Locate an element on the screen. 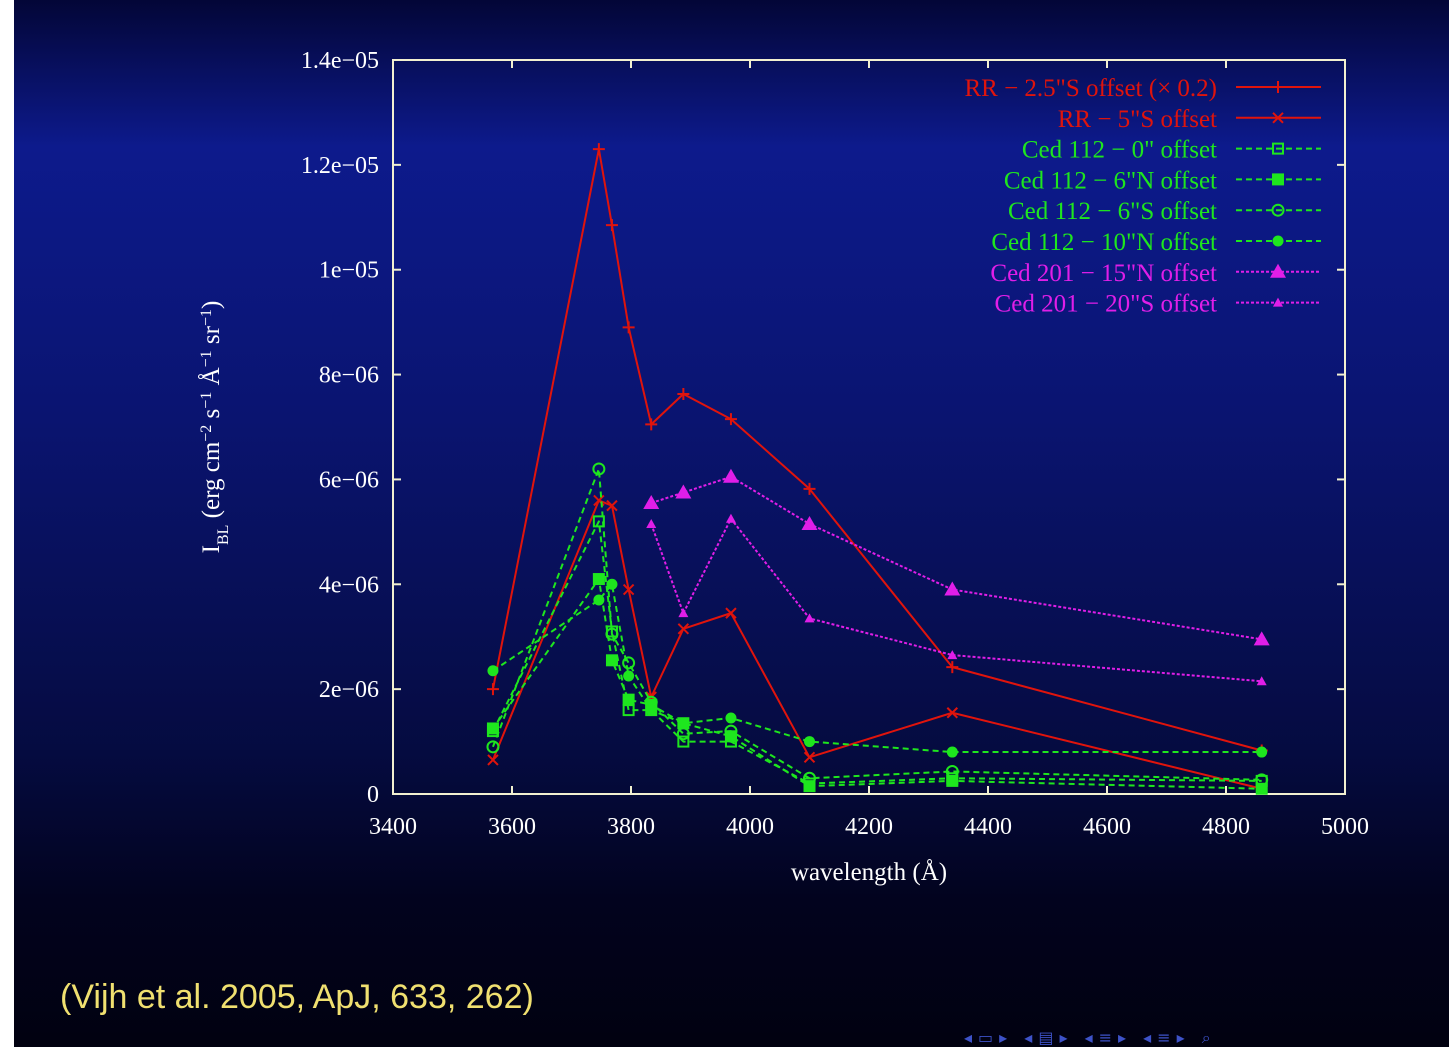  y-tick-label: 1.2e−05 is located at coordinates (340, 166).